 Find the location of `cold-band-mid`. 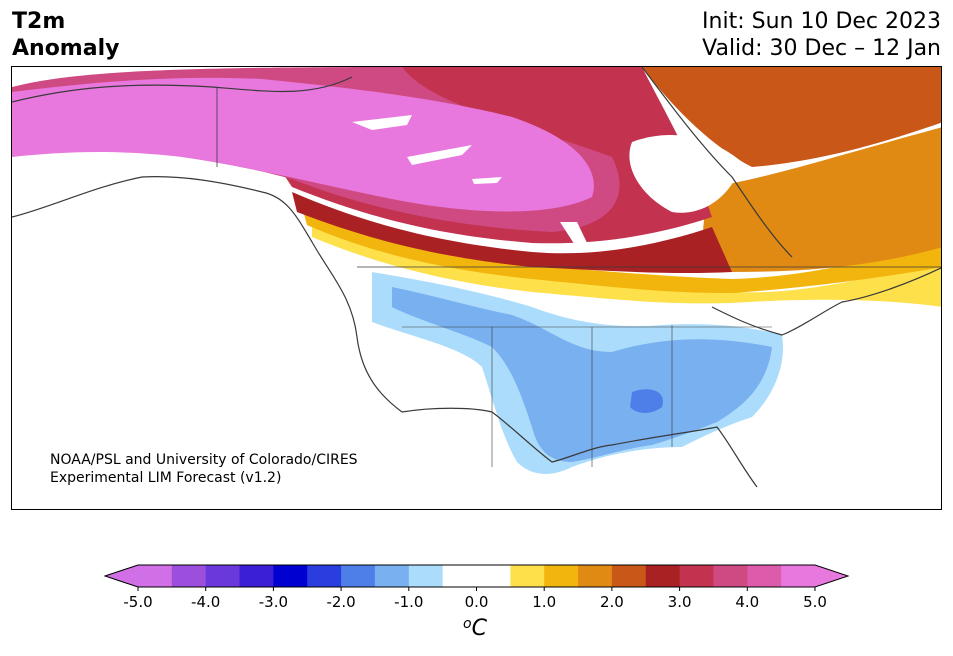

cold-band-mid is located at coordinates (582, 374).